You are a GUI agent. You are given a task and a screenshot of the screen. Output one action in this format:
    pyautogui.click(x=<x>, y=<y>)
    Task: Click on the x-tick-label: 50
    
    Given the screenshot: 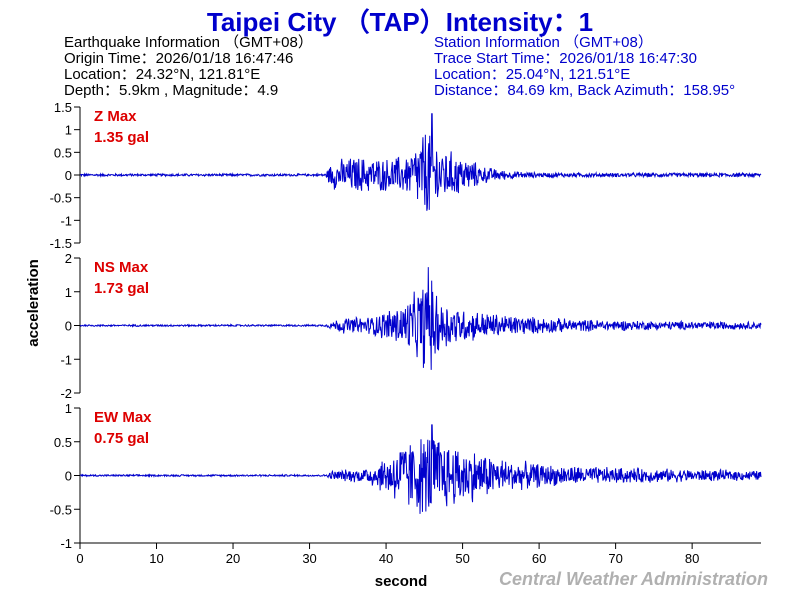 What is the action you would take?
    pyautogui.click(x=462, y=558)
    